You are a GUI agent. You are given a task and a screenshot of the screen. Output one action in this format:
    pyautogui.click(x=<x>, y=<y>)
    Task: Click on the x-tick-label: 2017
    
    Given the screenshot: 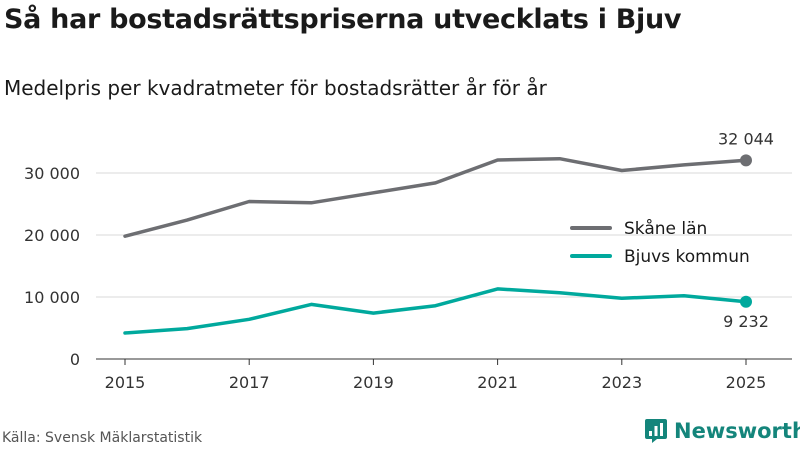 What is the action you would take?
    pyautogui.click(x=249, y=382)
    